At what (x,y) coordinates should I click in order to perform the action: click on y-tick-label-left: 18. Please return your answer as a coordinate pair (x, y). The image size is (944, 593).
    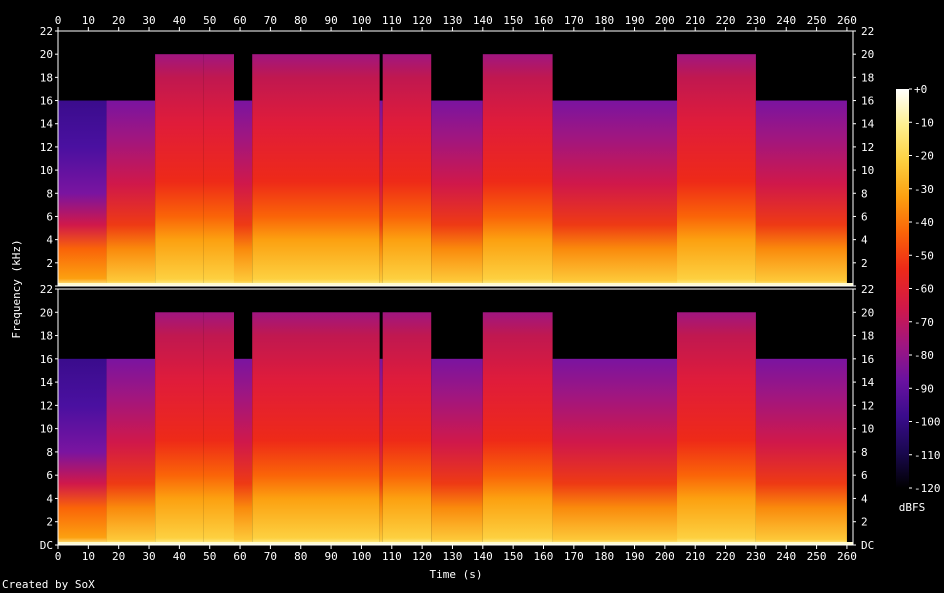
    Looking at the image, I should click on (46, 77).